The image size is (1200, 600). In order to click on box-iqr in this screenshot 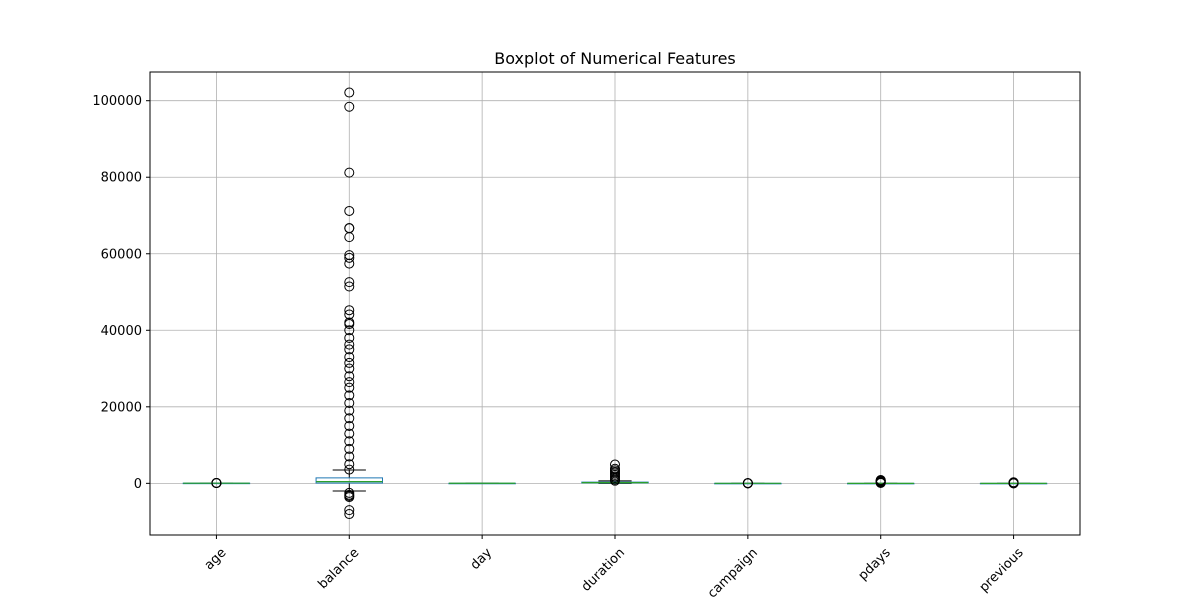, I will do `click(349, 480)`.